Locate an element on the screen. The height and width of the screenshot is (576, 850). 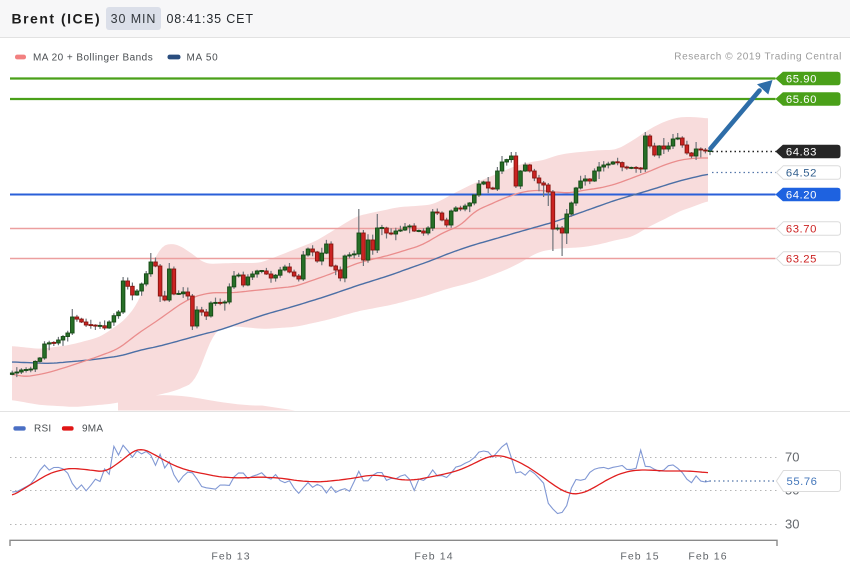
svg-text: 55.76 is located at coordinates (802, 482).